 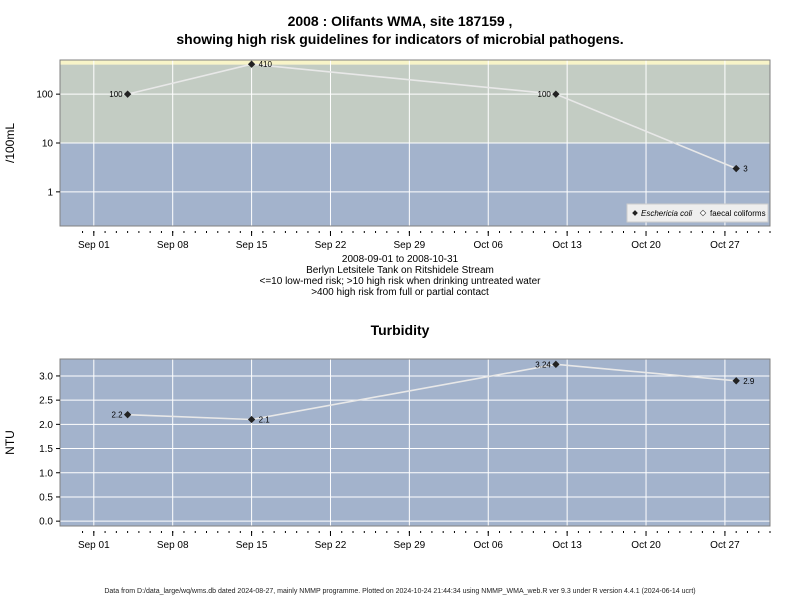 I want to click on y-tick-label: 3.0, so click(x=46, y=376).